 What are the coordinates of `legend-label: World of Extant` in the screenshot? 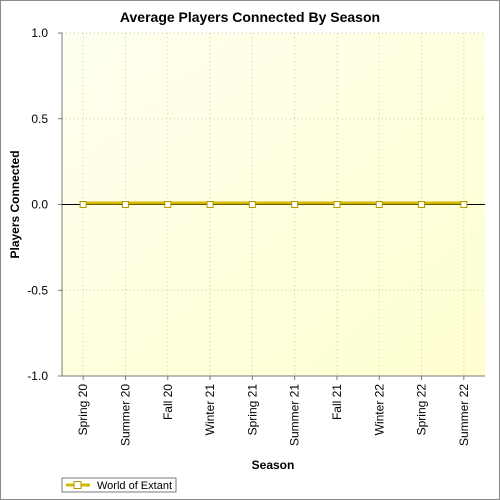 It's located at (134, 486).